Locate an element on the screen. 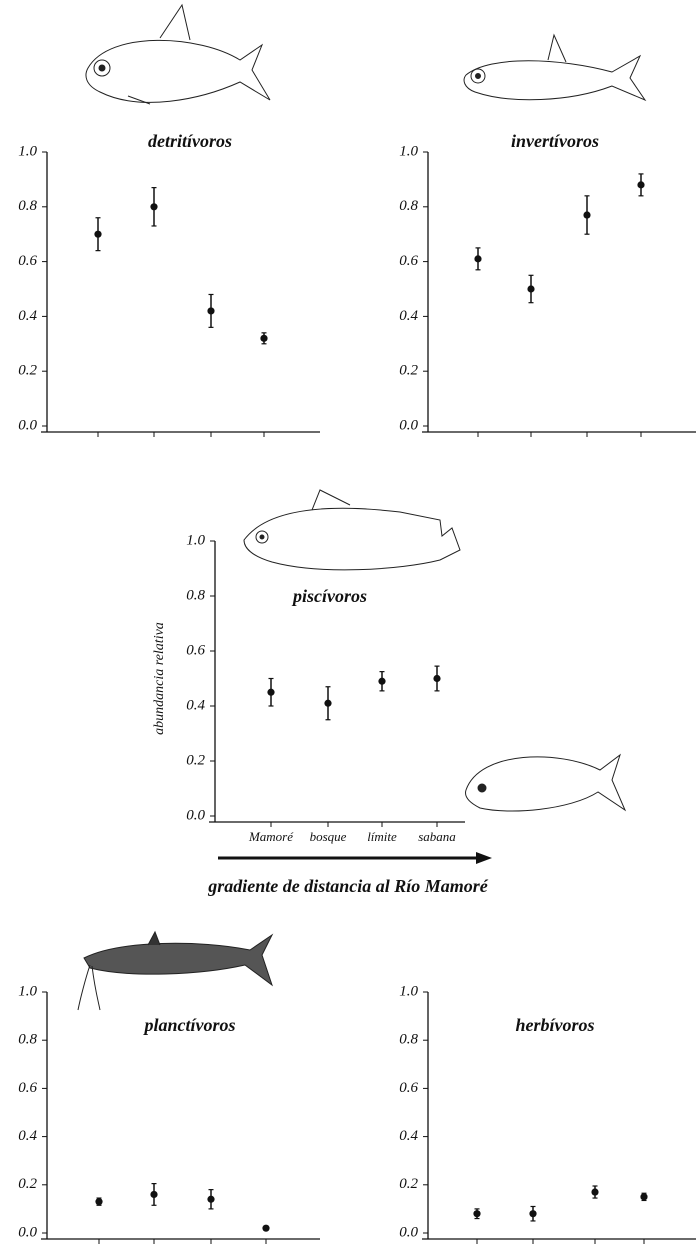  x-tick-label: Mamoré is located at coordinates (271, 836).